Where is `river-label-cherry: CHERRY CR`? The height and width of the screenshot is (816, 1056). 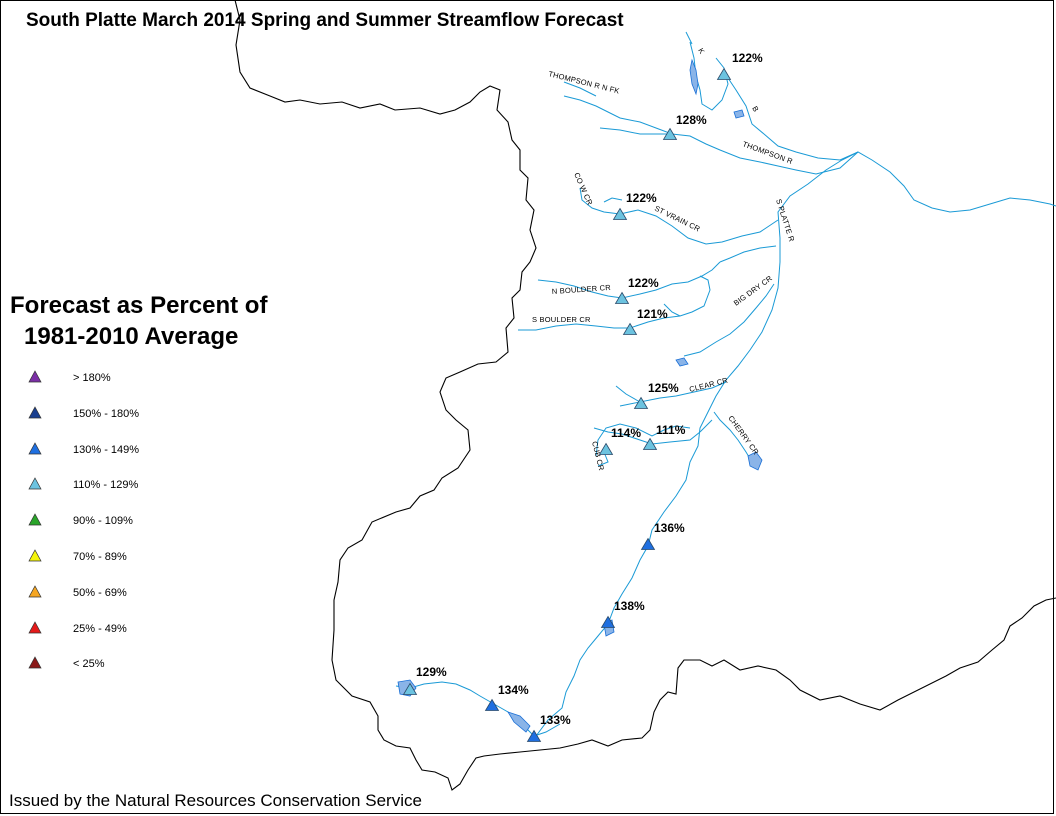
river-label-cherry: CHERRY CR is located at coordinates (743, 435).